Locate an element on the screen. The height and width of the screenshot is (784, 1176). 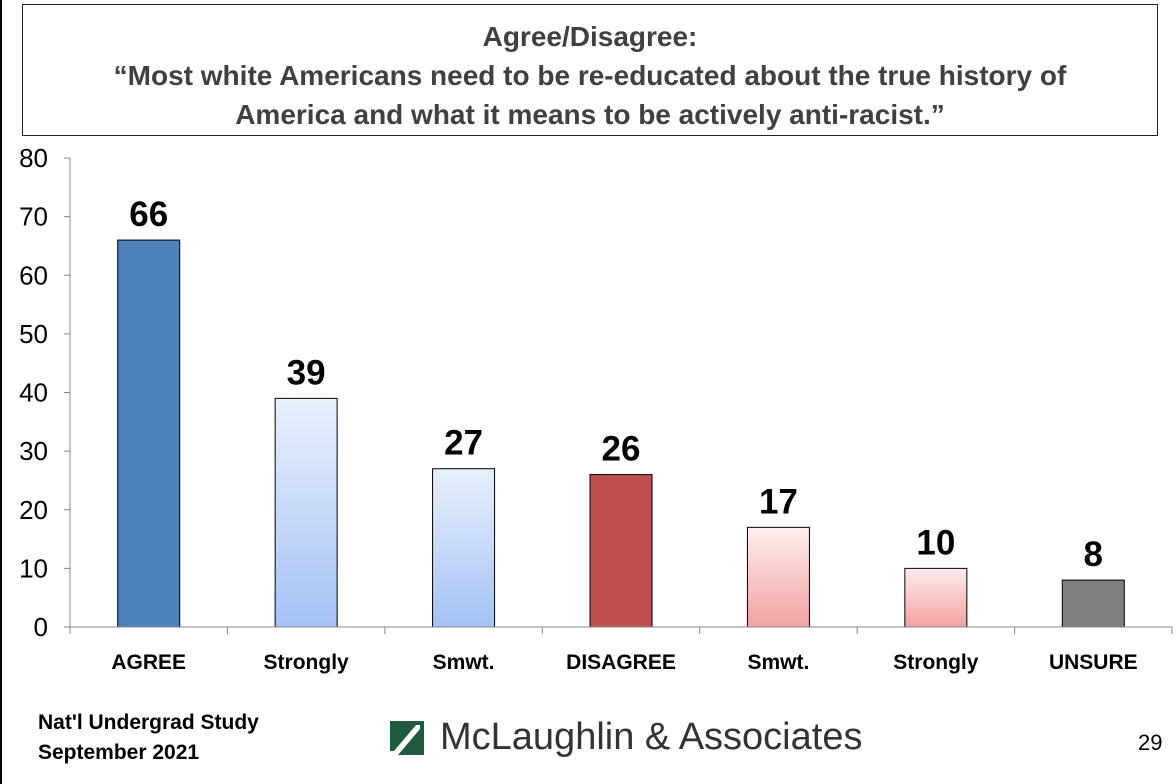
x-tick-label: DISAGREE is located at coordinates (621, 662).